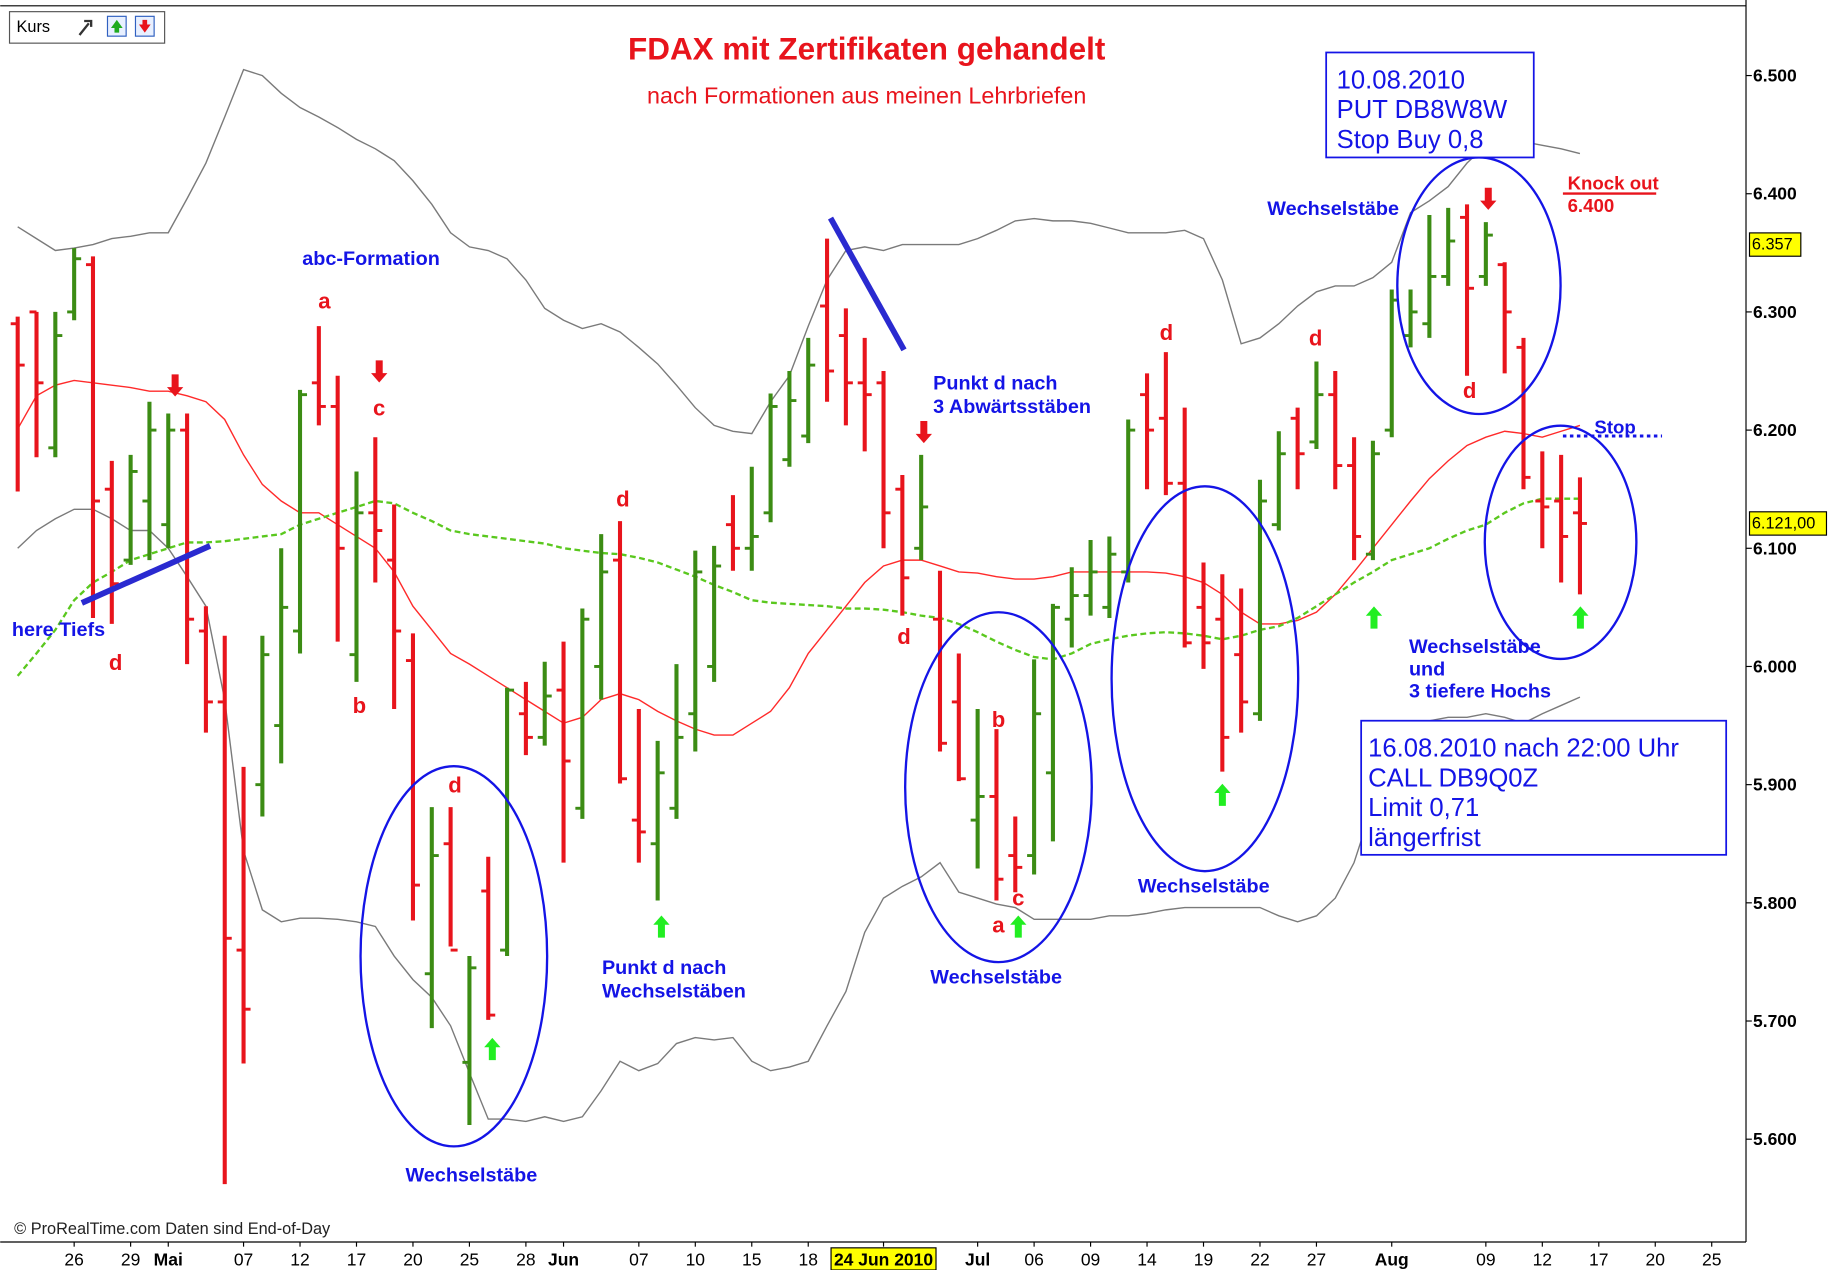  I want to click on annotation: und, so click(1427, 669).